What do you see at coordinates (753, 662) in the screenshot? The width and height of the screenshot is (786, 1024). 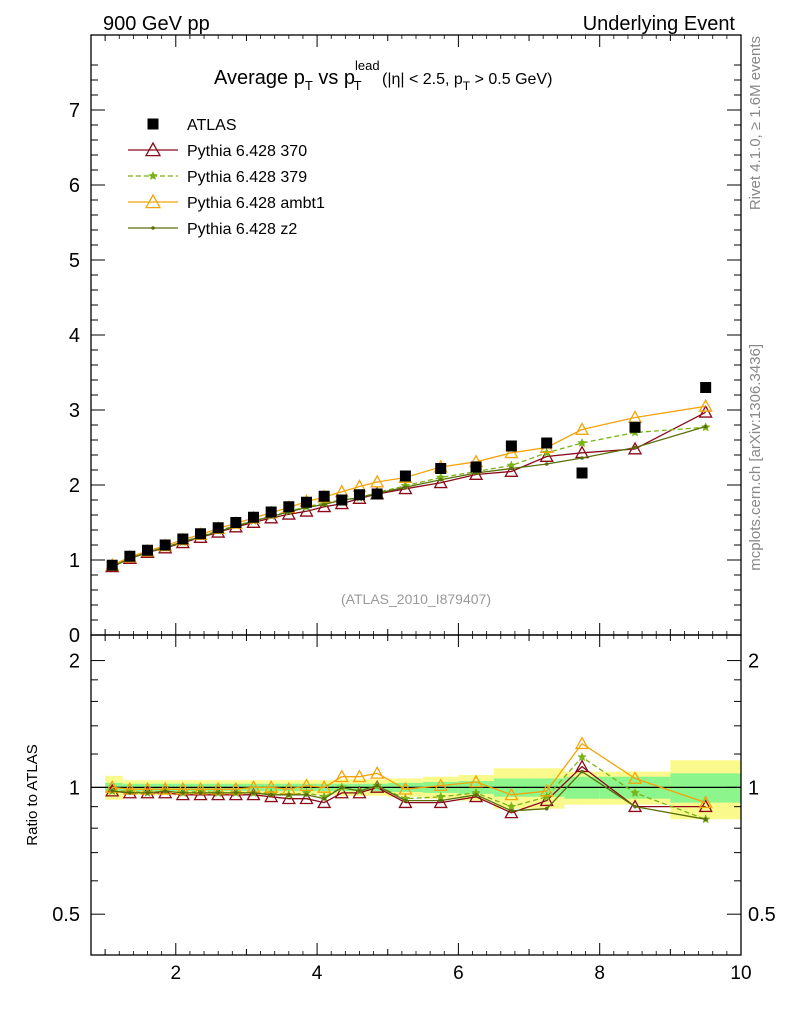 I see `ratio-tick-label-right-2: 2` at bounding box center [753, 662].